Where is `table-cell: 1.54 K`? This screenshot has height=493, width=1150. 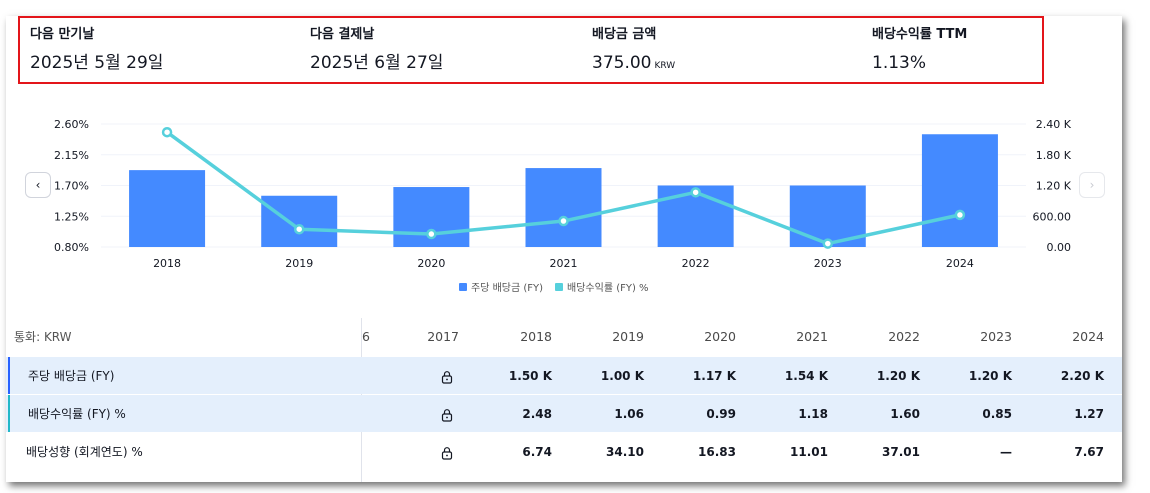 table-cell: 1.54 K is located at coordinates (806, 375).